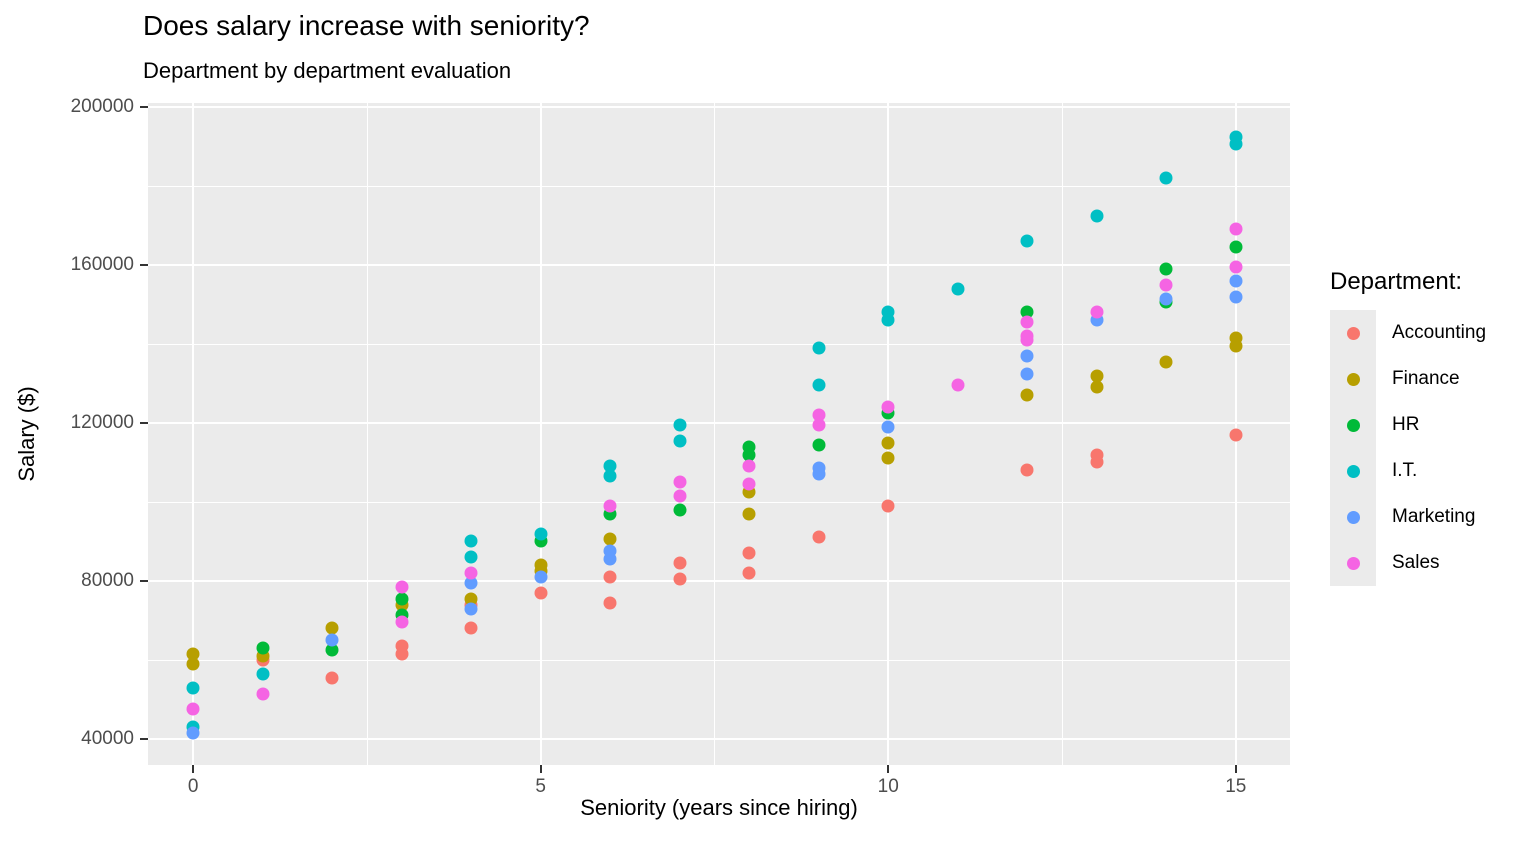  I want to click on y-tick-label: 80000, so click(107, 580).